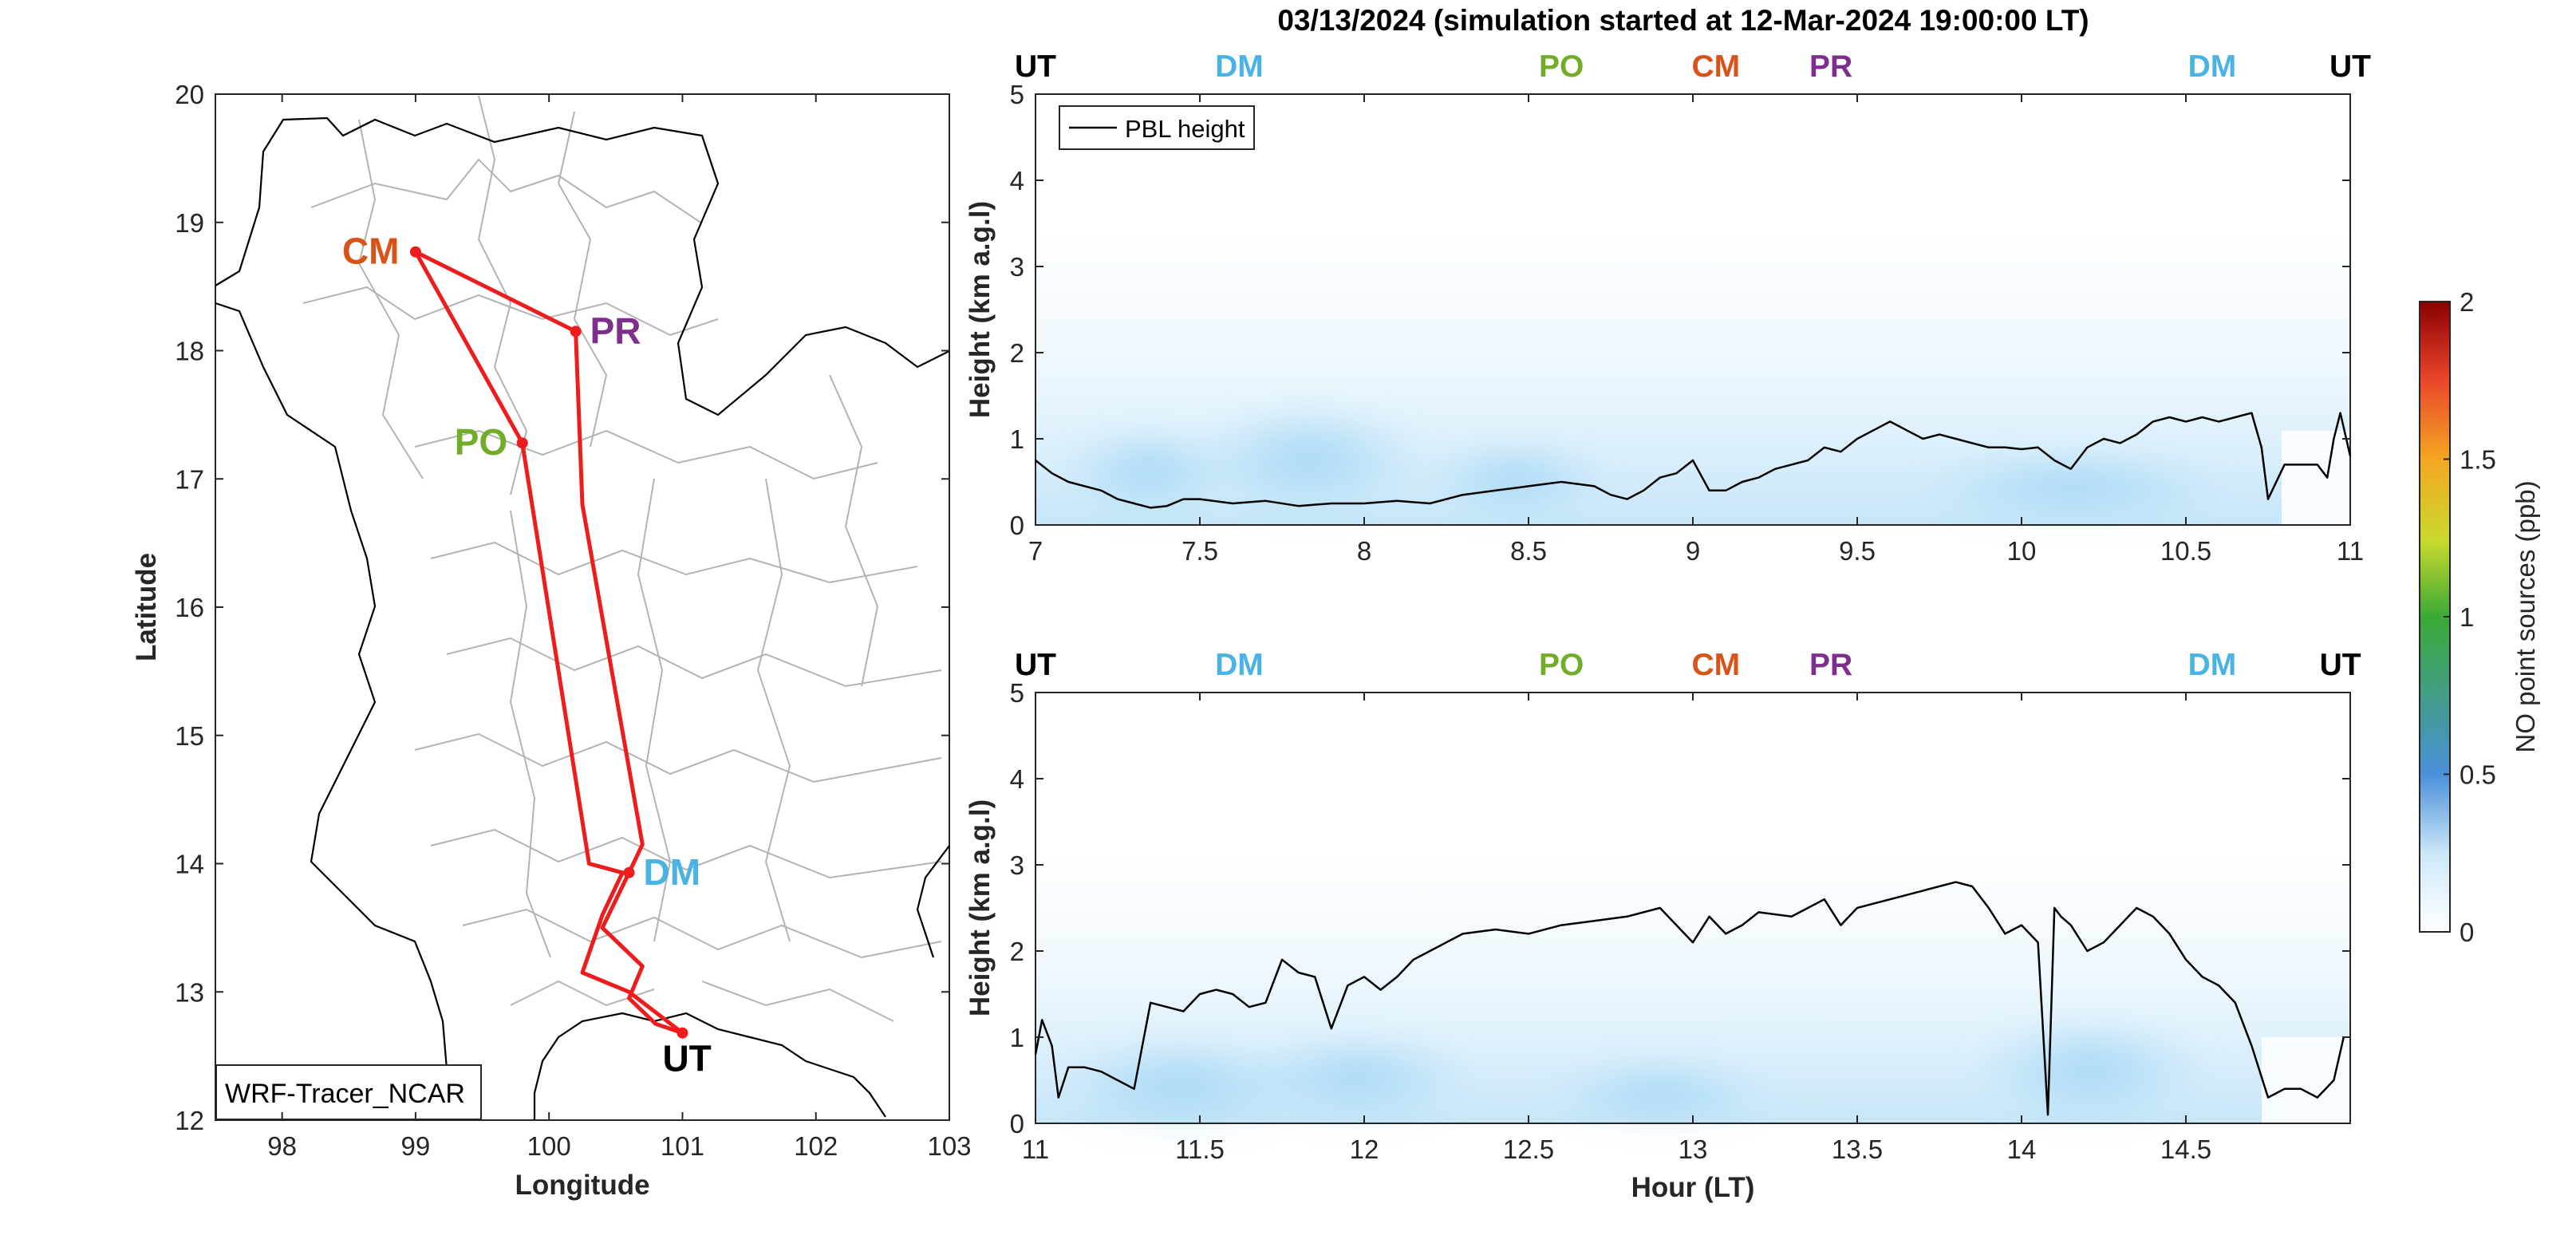 The width and height of the screenshot is (2576, 1247). What do you see at coordinates (1199, 551) in the screenshot?
I see `x-tick-label: 7.5` at bounding box center [1199, 551].